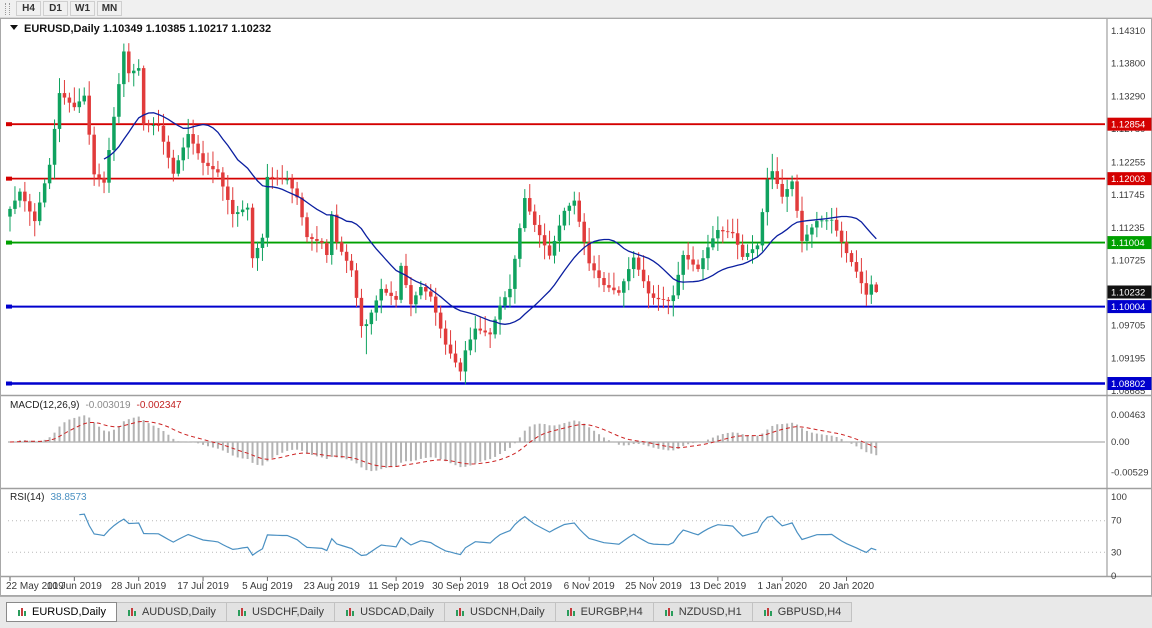 The width and height of the screenshot is (1152, 628). I want to click on svg-text: 0.00463, so click(1128, 415).